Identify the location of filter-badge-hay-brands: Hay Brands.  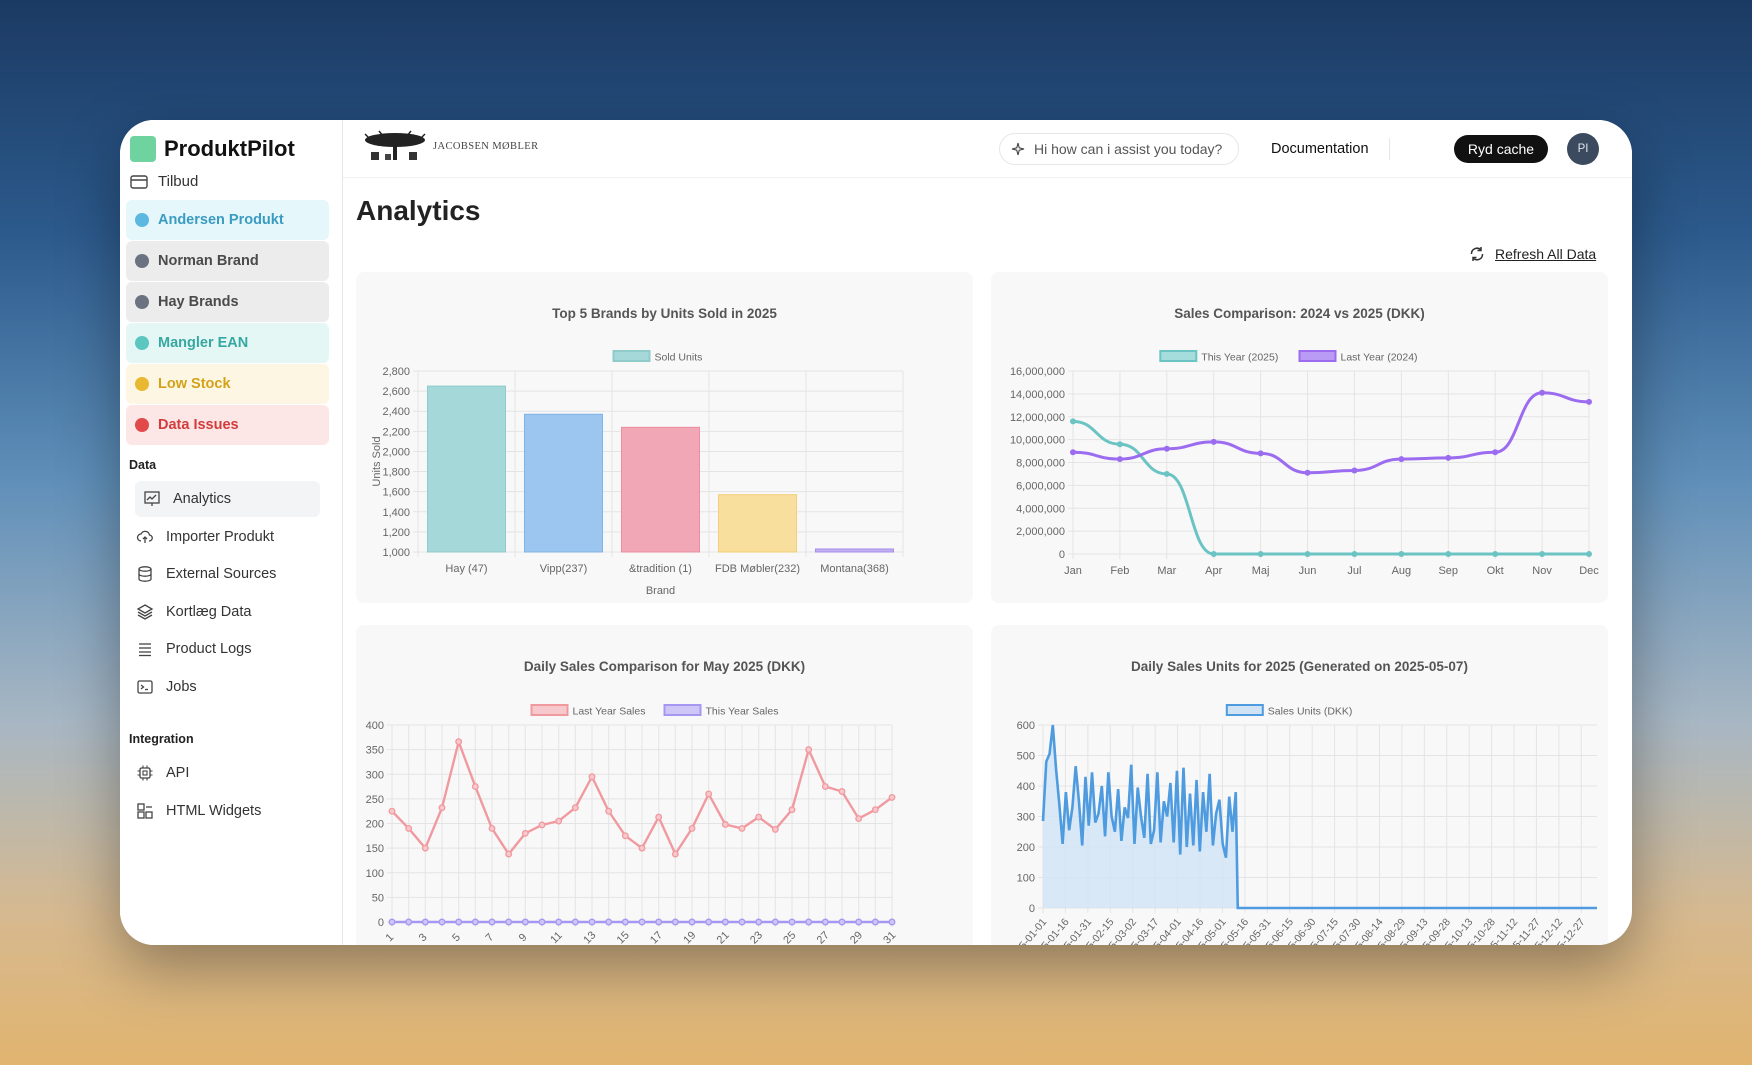
(227, 302).